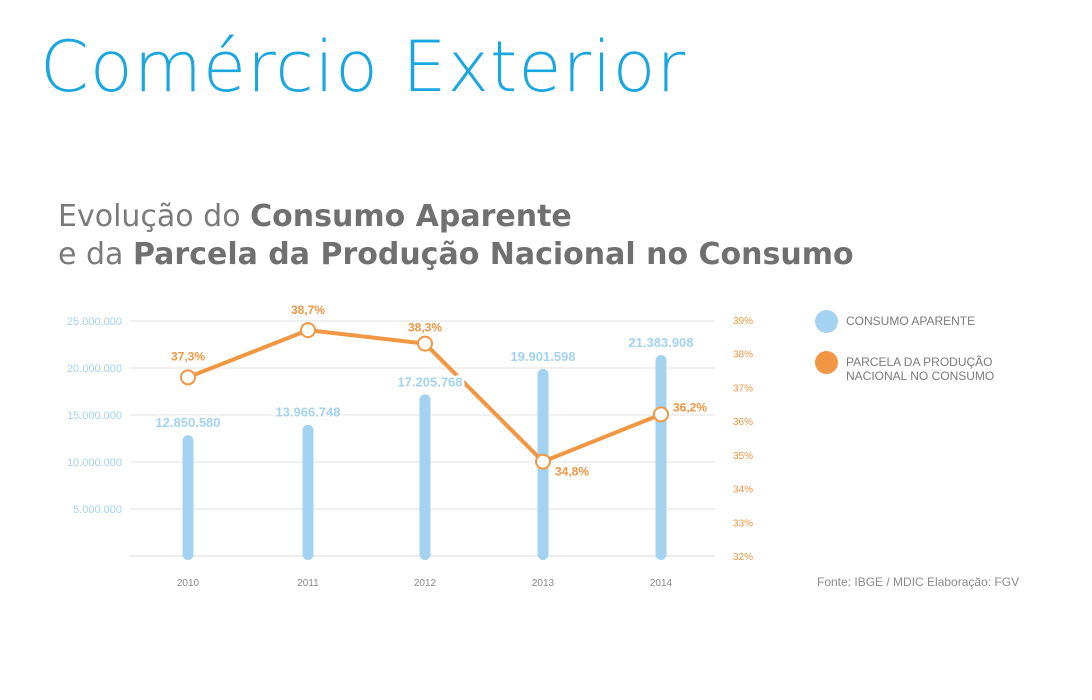  What do you see at coordinates (743, 422) in the screenshot?
I see `right-tick-label: 36%` at bounding box center [743, 422].